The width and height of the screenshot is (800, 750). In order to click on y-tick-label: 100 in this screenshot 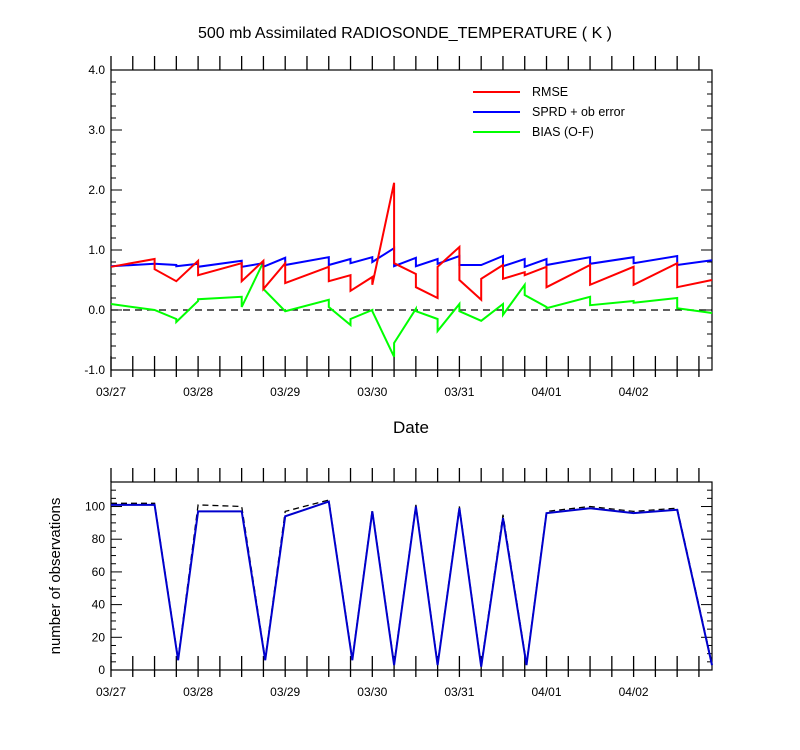, I will do `click(95, 507)`.